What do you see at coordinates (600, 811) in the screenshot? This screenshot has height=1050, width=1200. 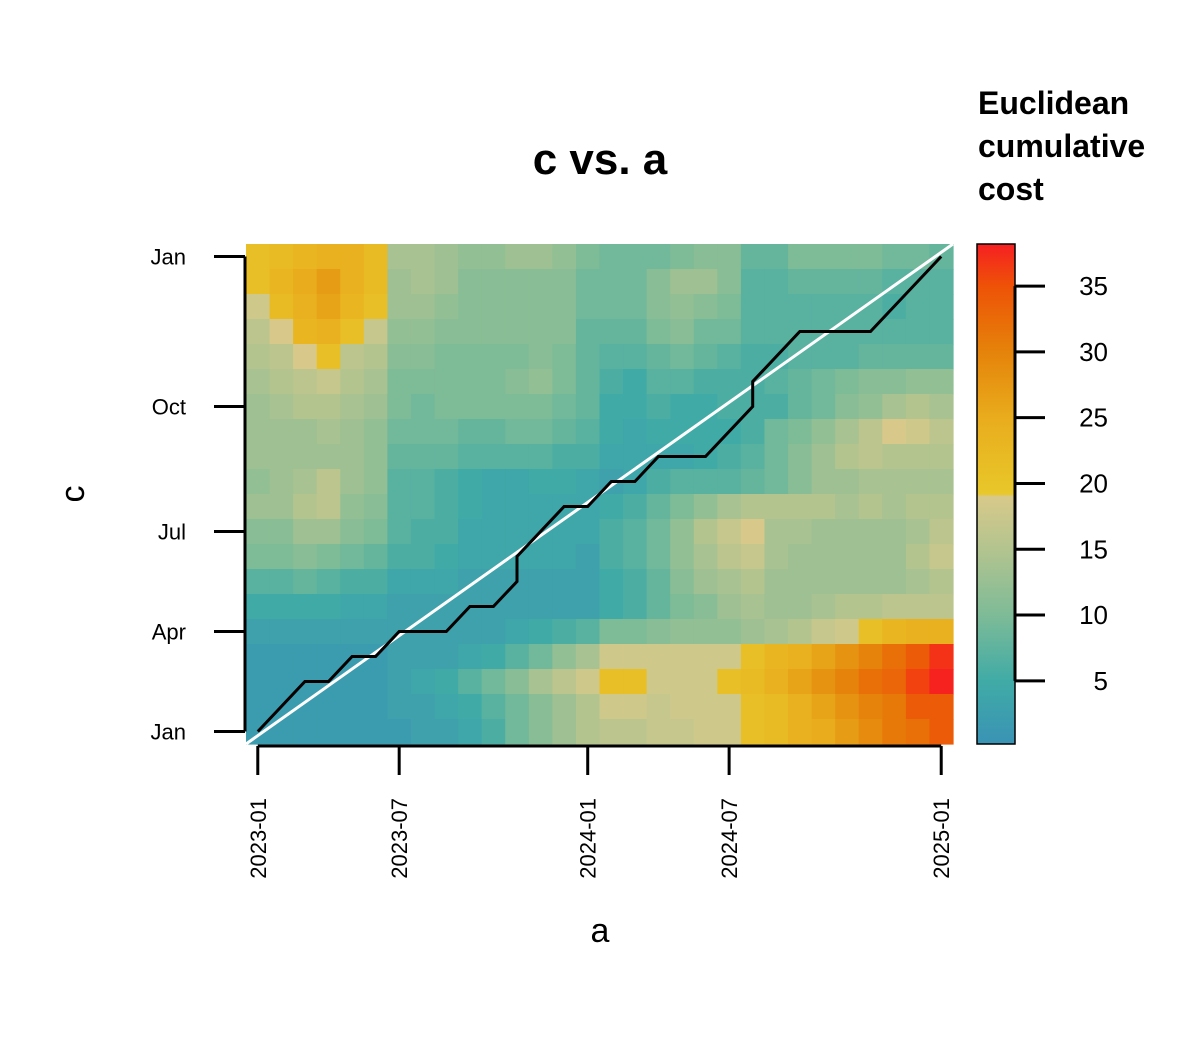 I see `x-axis: 2023-01 2023-07 2024-01 2024-07 2025-01` at bounding box center [600, 811].